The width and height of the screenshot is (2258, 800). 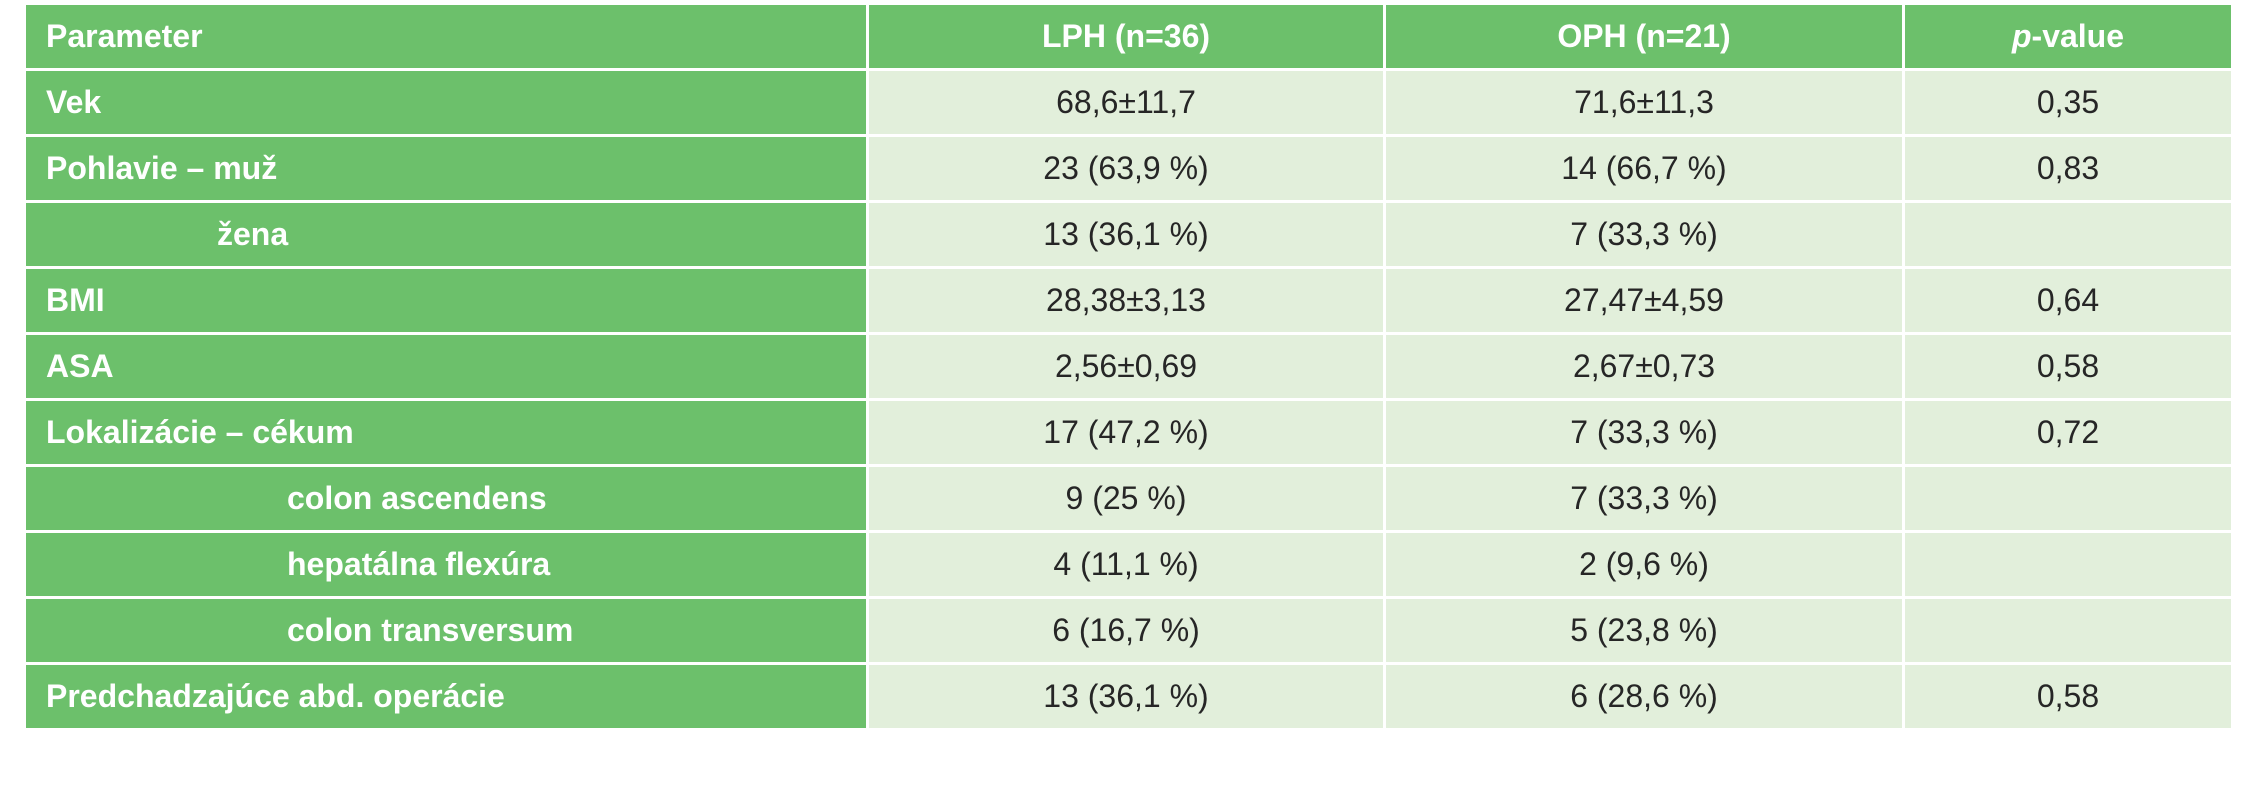 I want to click on cell-oph: 2 (9,6 %), so click(x=1644, y=564).